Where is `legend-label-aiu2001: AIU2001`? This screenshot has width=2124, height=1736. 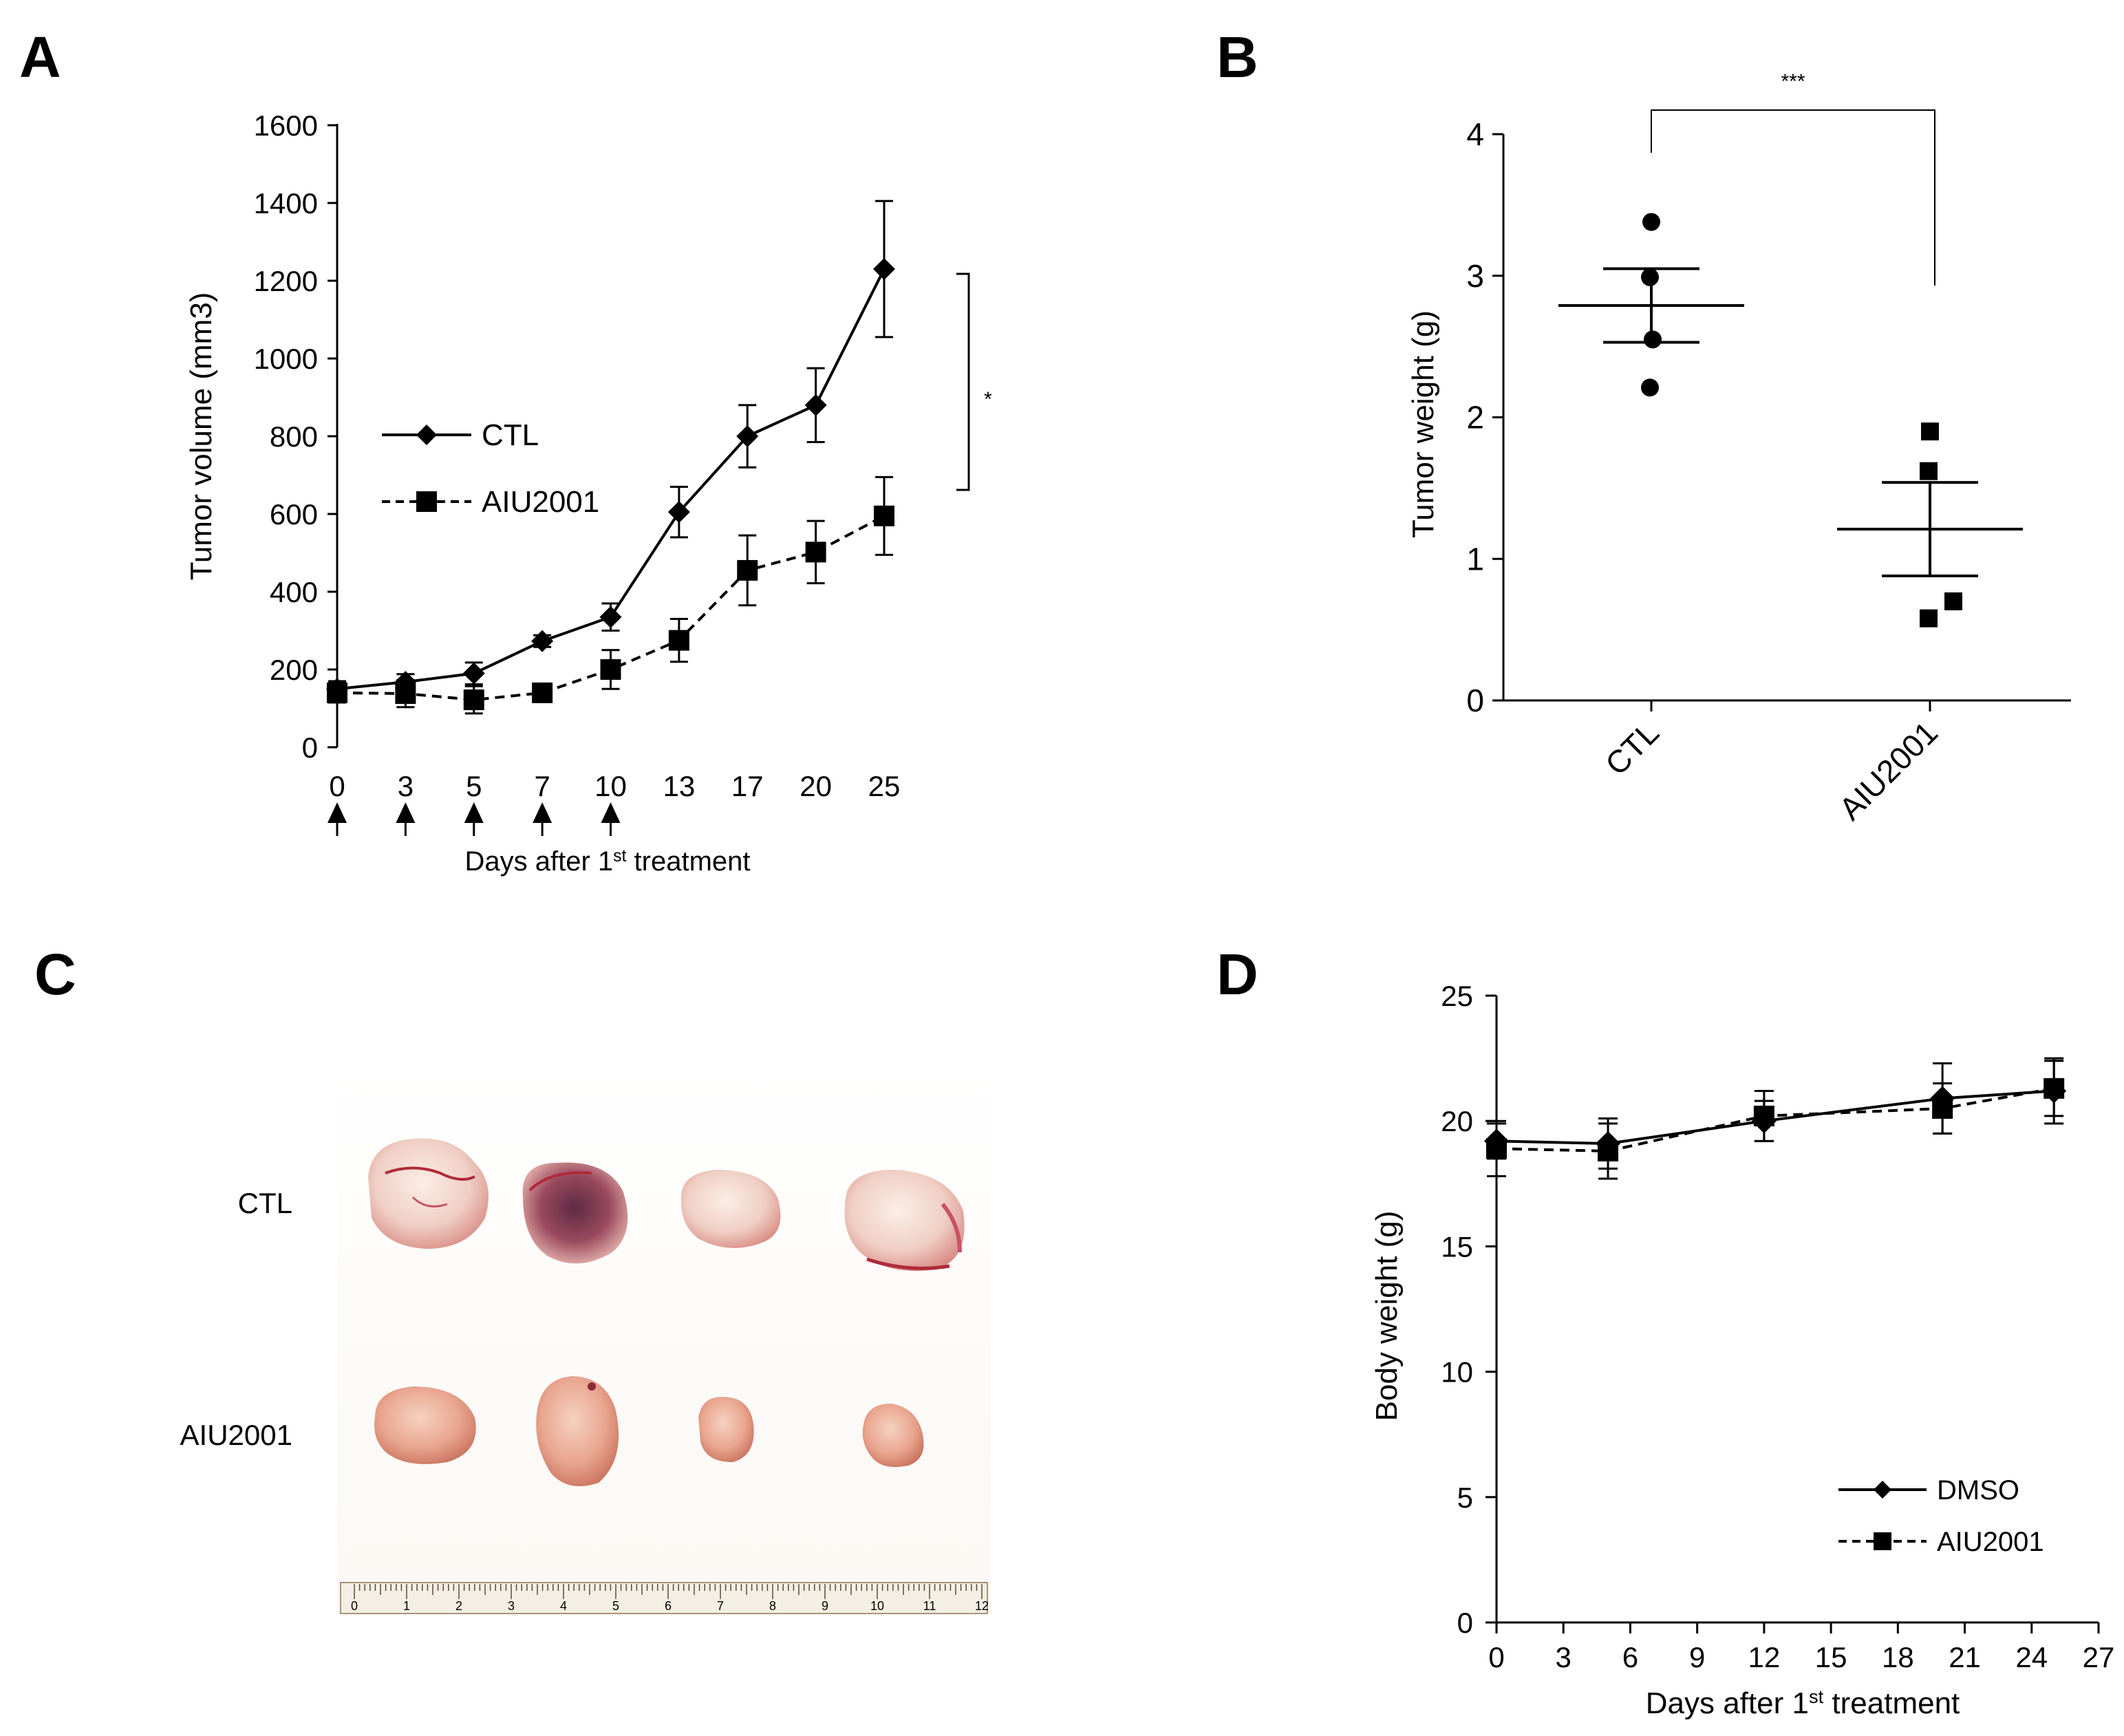 legend-label-aiu2001: AIU2001 is located at coordinates (540, 502).